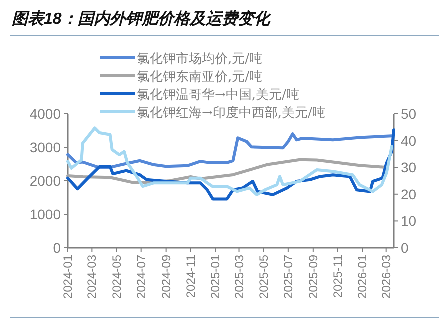  I want to click on y-tick-label: 2000, so click(46, 181).